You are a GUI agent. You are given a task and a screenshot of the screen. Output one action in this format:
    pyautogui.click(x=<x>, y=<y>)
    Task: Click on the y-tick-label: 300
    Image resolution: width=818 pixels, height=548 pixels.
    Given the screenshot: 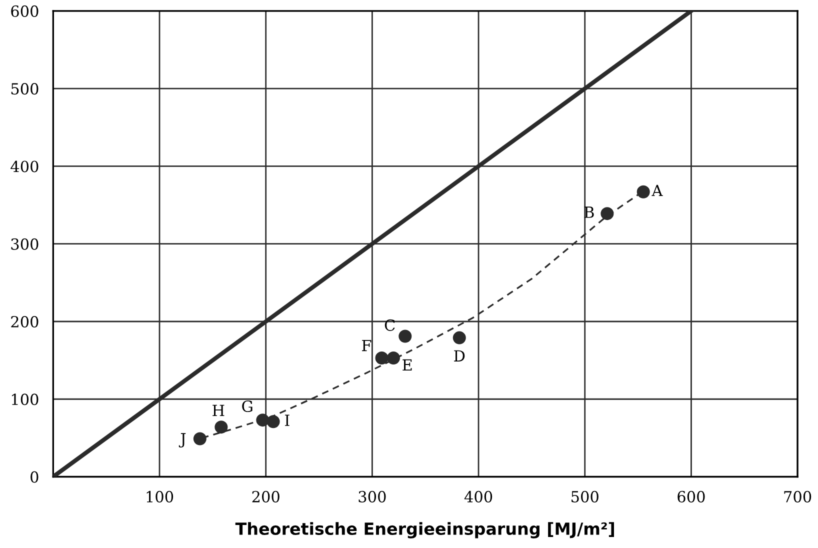 What is the action you would take?
    pyautogui.click(x=24, y=244)
    